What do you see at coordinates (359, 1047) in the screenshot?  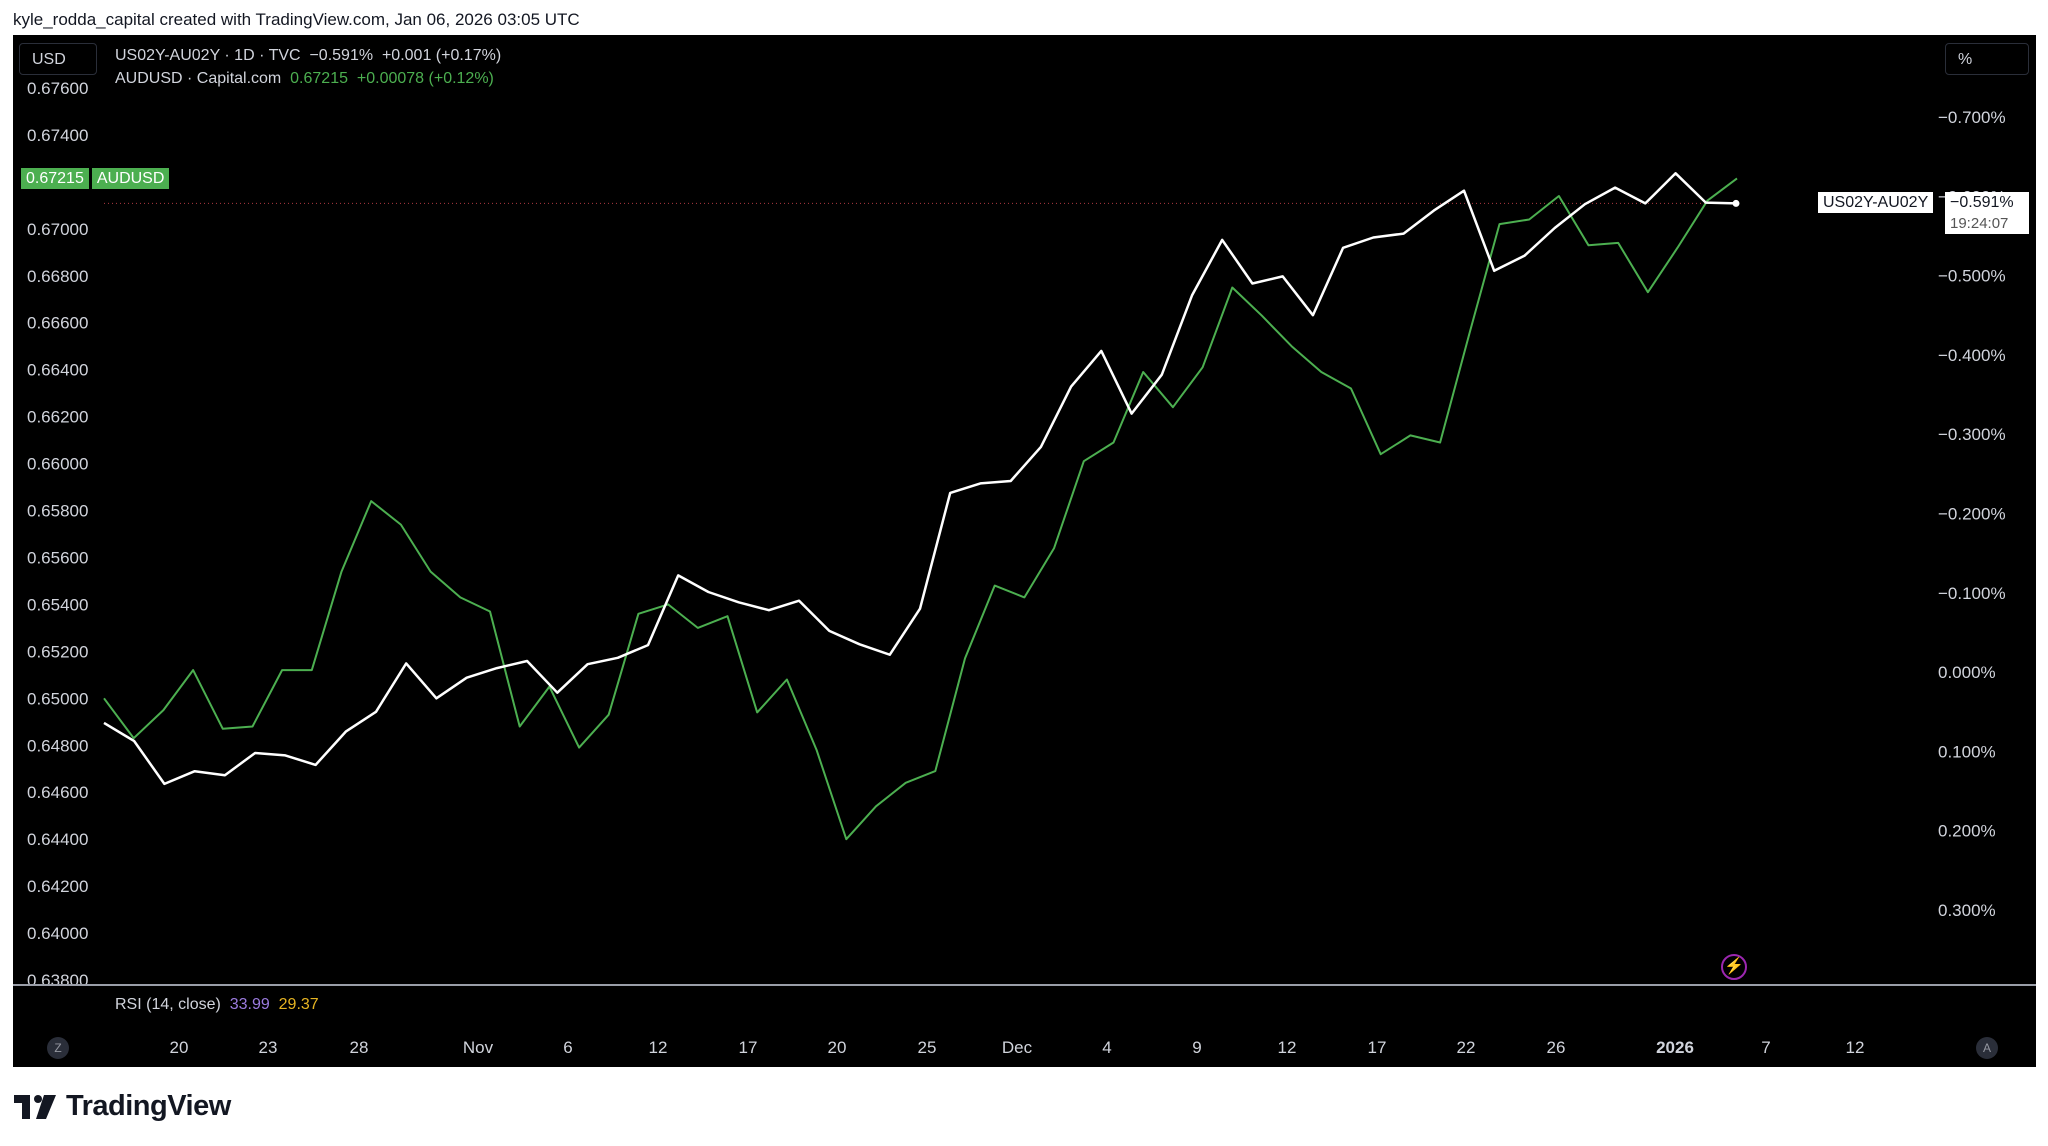 I see `time-axis-tick-label: 28` at bounding box center [359, 1047].